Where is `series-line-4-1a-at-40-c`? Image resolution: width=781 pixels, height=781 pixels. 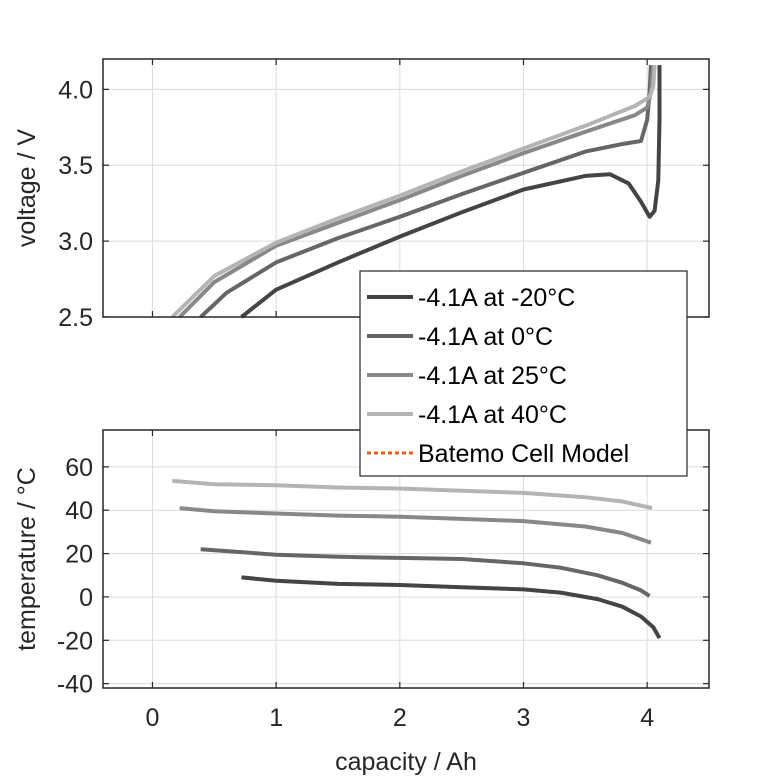 series-line-4-1a-at-40-c is located at coordinates (412, 494).